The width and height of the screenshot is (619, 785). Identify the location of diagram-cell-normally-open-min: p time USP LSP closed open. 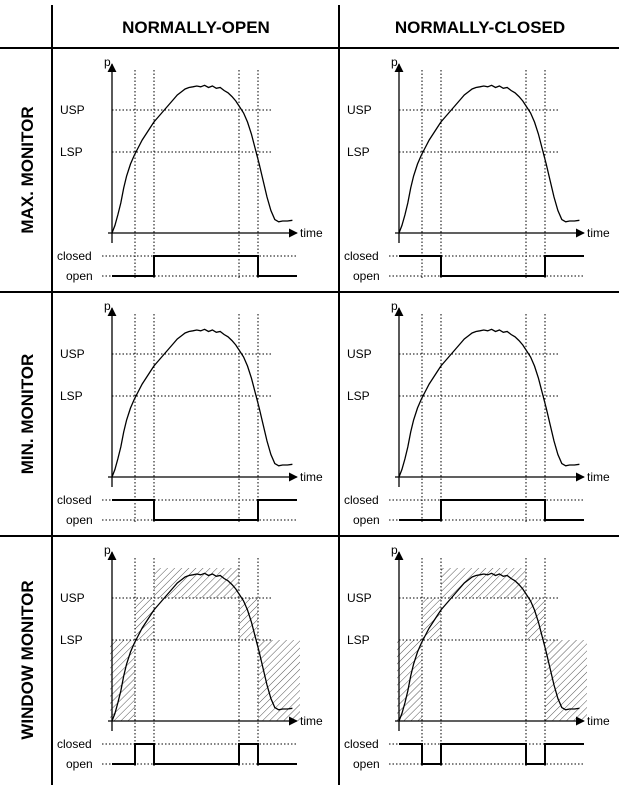
(190, 413).